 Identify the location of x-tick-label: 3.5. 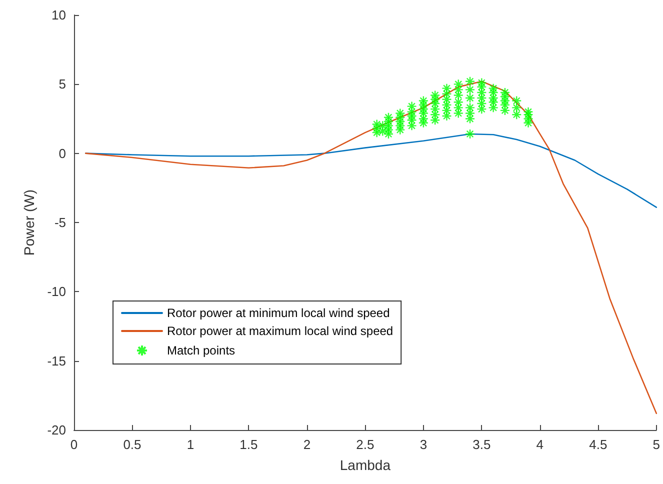
(481, 444).